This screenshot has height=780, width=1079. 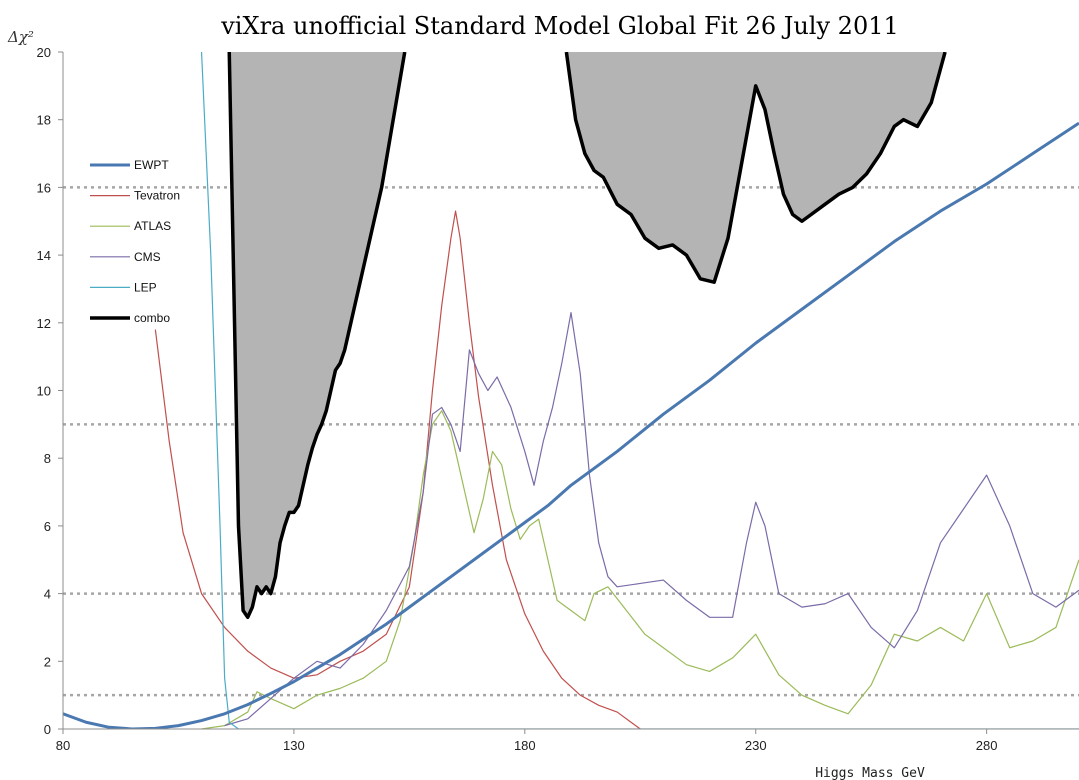 I want to click on y-tick-label-2: 2, so click(x=47, y=661).